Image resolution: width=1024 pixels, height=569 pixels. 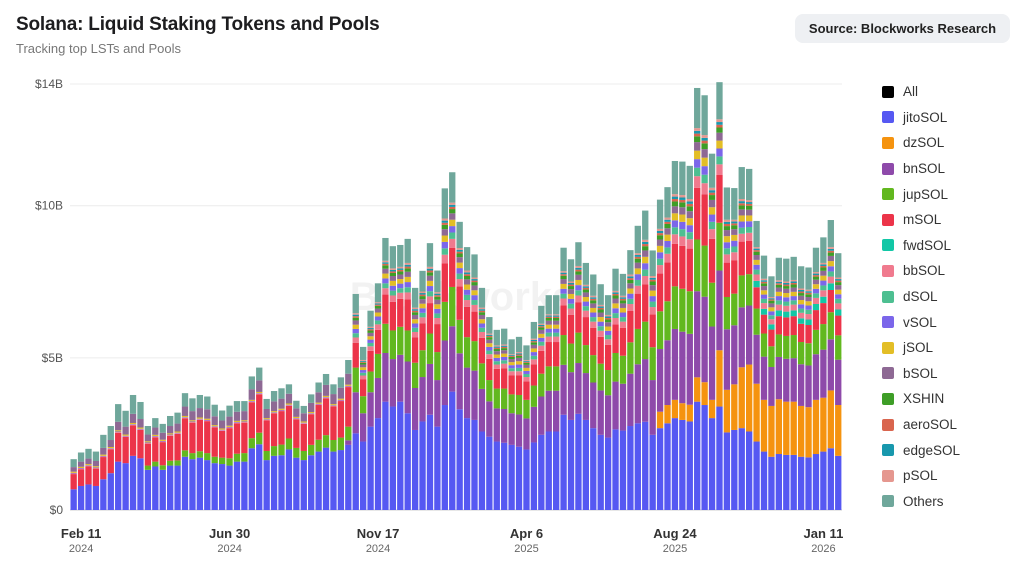 I want to click on legend-item-edgeSOL: edgeSOL, so click(x=921, y=450).